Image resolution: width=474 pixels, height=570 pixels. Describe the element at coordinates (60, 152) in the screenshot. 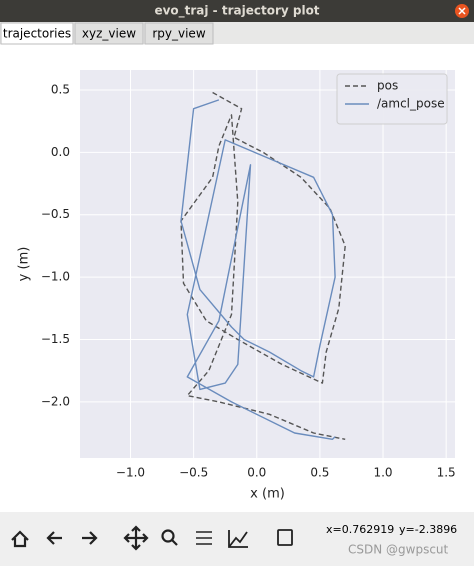

I see `y-tick-label: 0.0` at that location.